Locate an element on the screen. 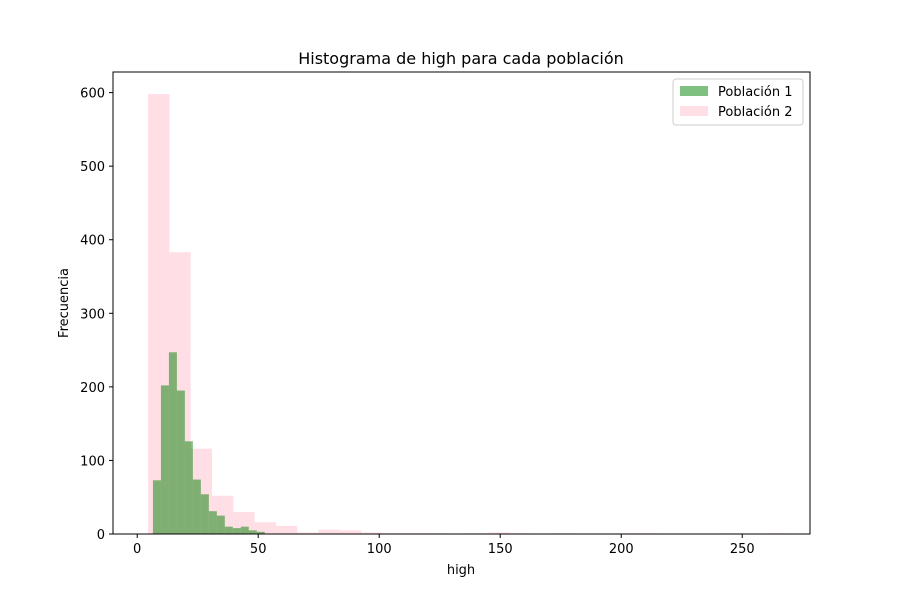 Image resolution: width=900 pixels, height=600 pixels. x-tick-label: 50 is located at coordinates (258, 549).